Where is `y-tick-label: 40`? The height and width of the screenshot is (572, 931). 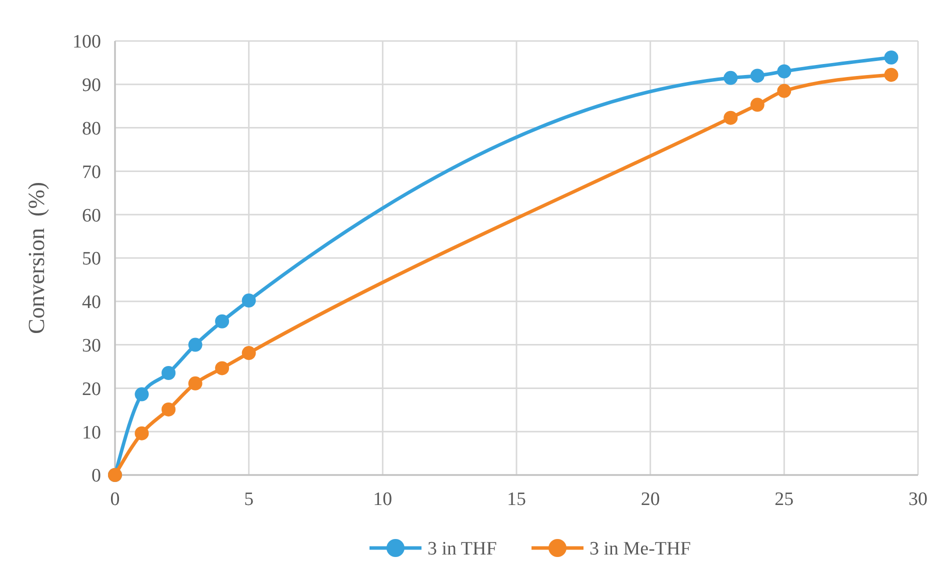 y-tick-label: 40 is located at coordinates (91, 303).